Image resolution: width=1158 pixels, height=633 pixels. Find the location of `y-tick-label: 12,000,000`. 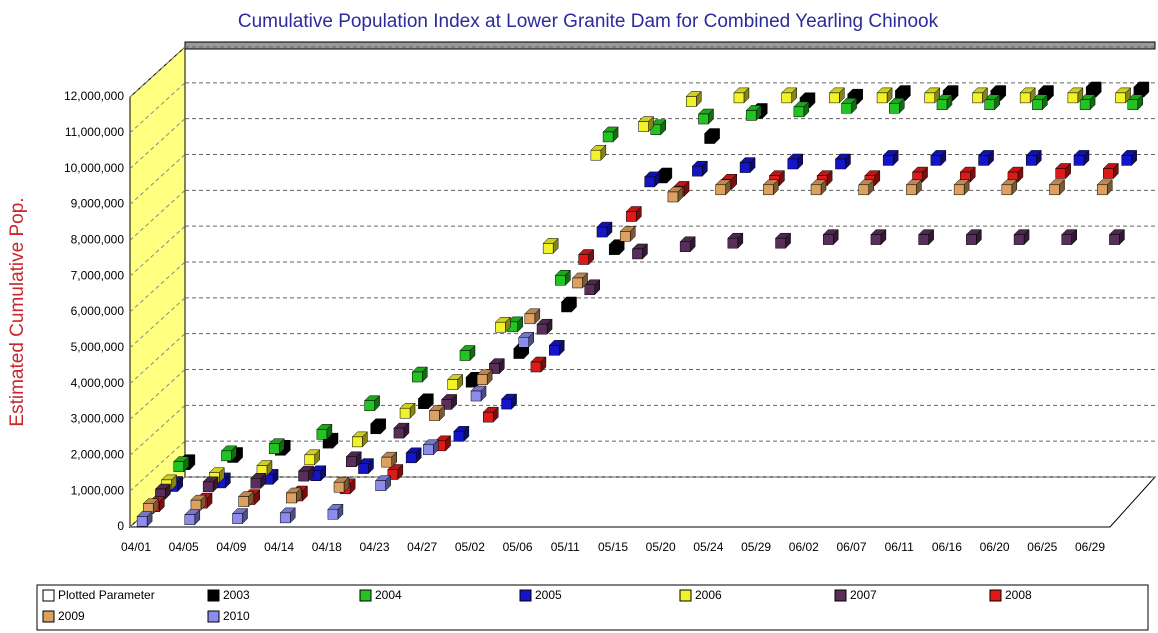

y-tick-label: 12,000,000 is located at coordinates (94, 96).